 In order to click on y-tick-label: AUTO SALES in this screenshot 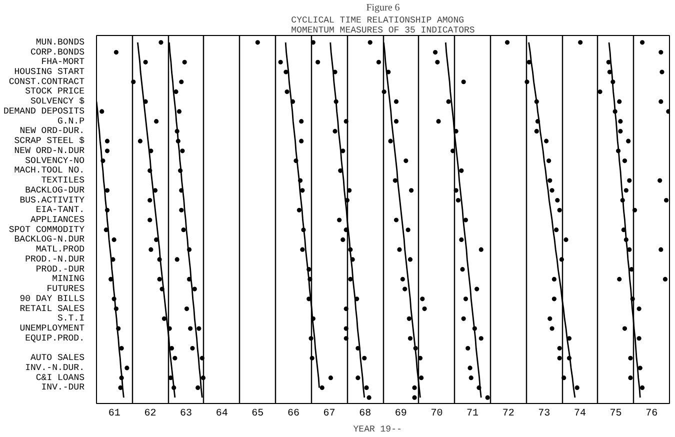, I will do `click(57, 358)`.